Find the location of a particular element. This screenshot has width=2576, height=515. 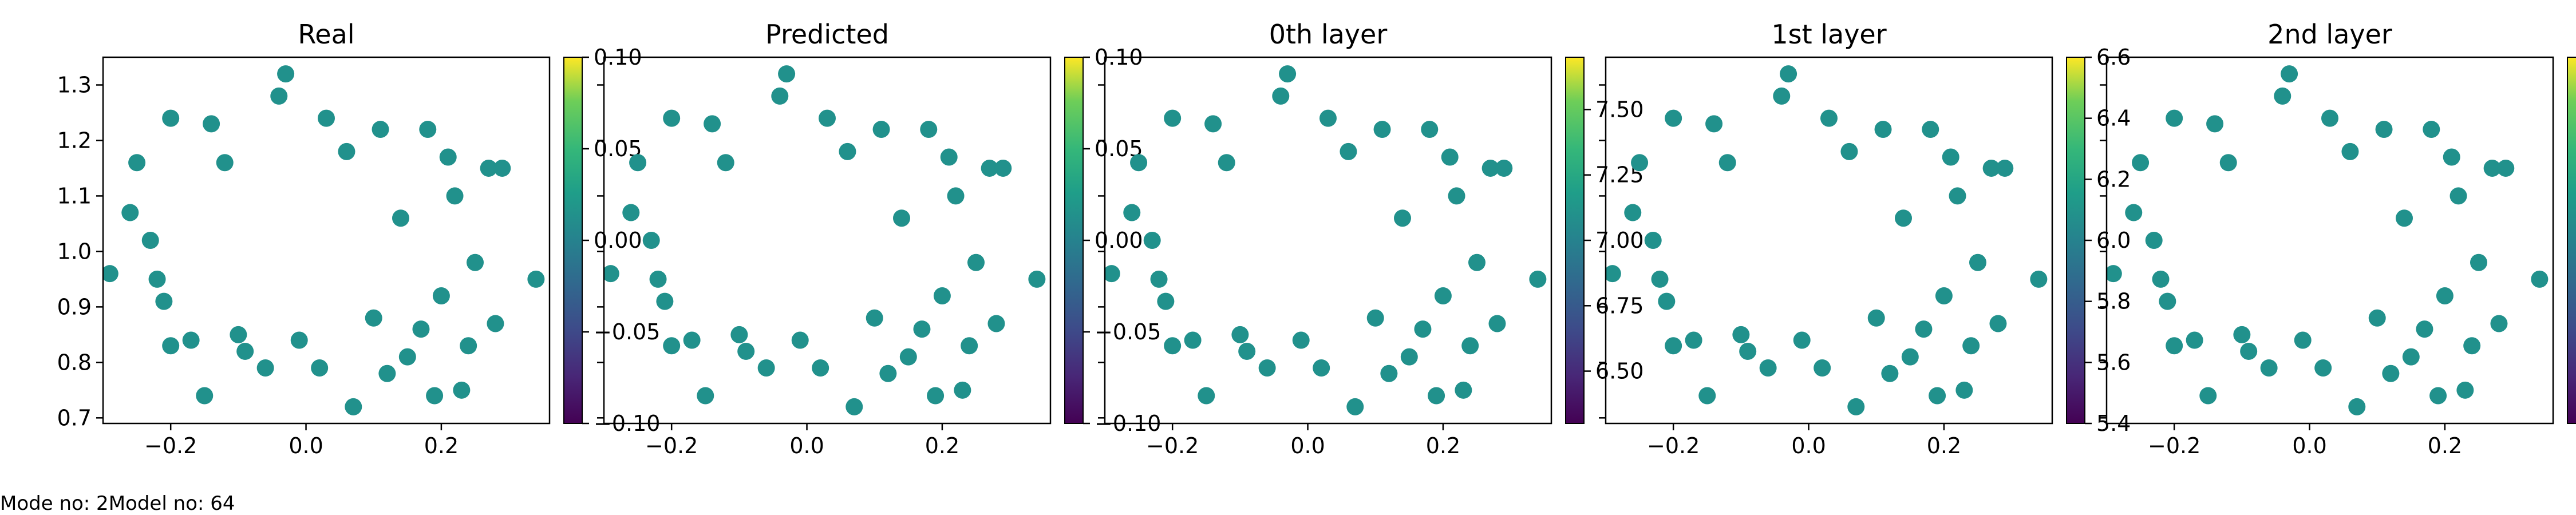

colorbar-tick-label: 0.00 is located at coordinates (618, 240).